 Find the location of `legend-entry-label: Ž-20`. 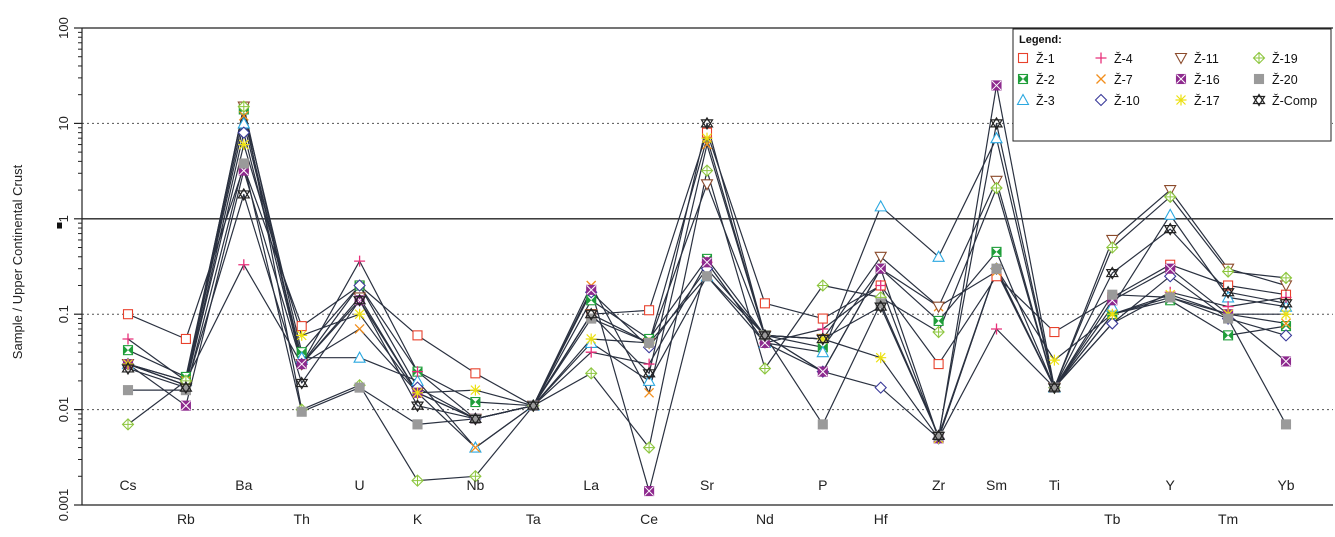

legend-entry-label: Ž-20 is located at coordinates (1285, 79).